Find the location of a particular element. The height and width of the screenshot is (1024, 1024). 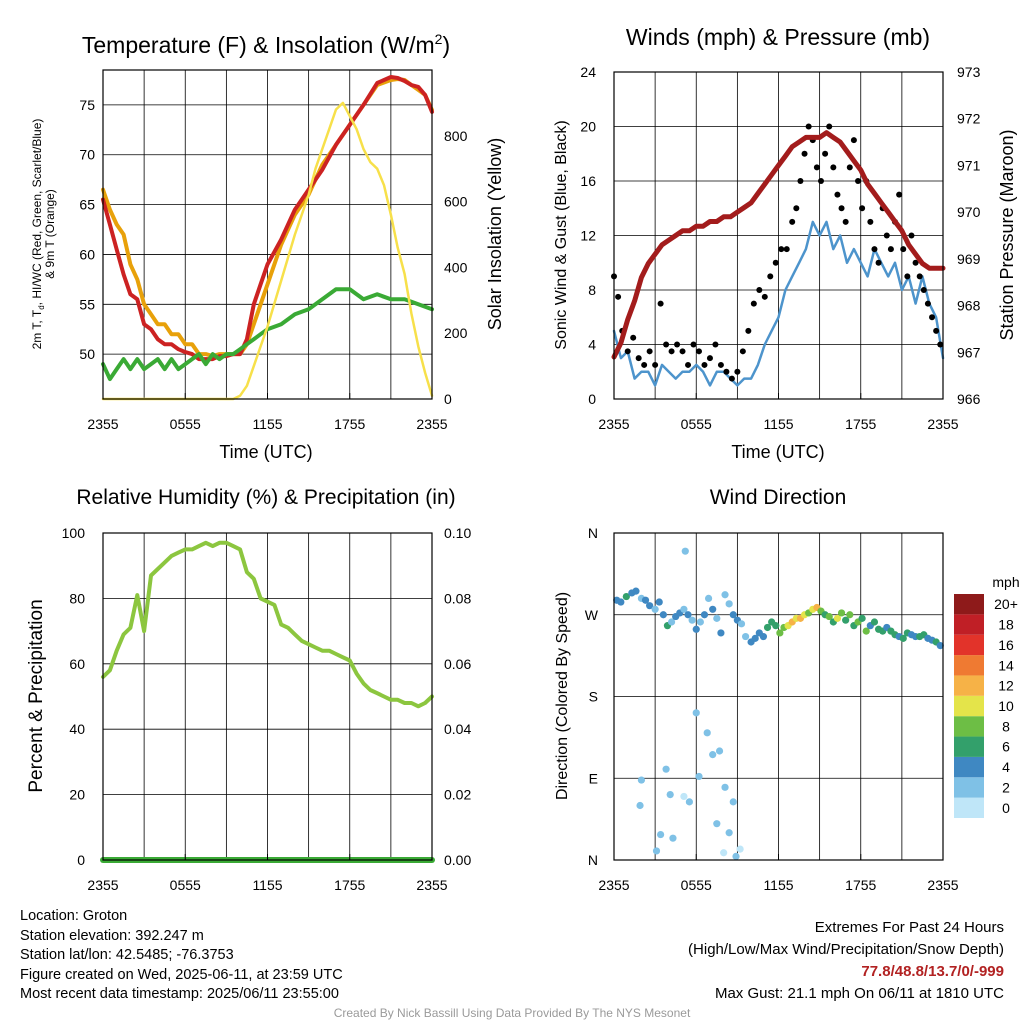

colorbar-label: 10 is located at coordinates (1006, 706).